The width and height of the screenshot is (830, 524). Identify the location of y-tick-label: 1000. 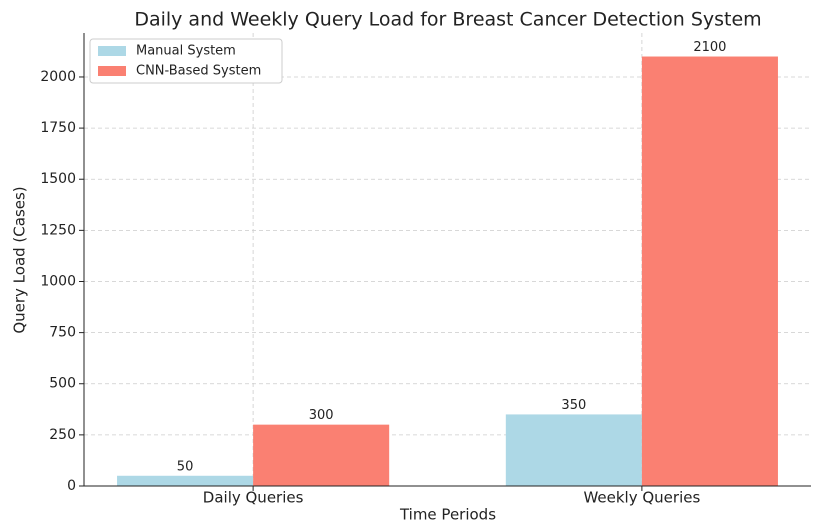
(58, 281).